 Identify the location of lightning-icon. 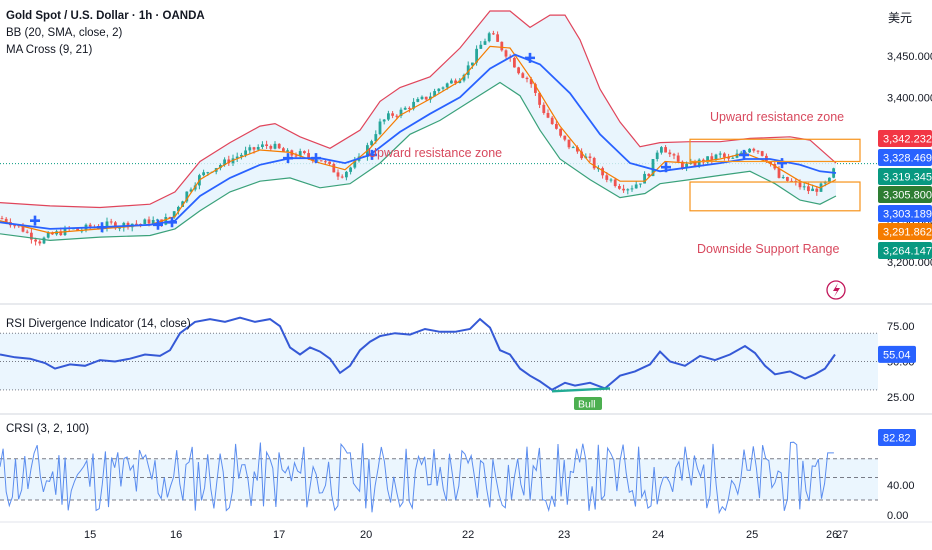
(836, 290).